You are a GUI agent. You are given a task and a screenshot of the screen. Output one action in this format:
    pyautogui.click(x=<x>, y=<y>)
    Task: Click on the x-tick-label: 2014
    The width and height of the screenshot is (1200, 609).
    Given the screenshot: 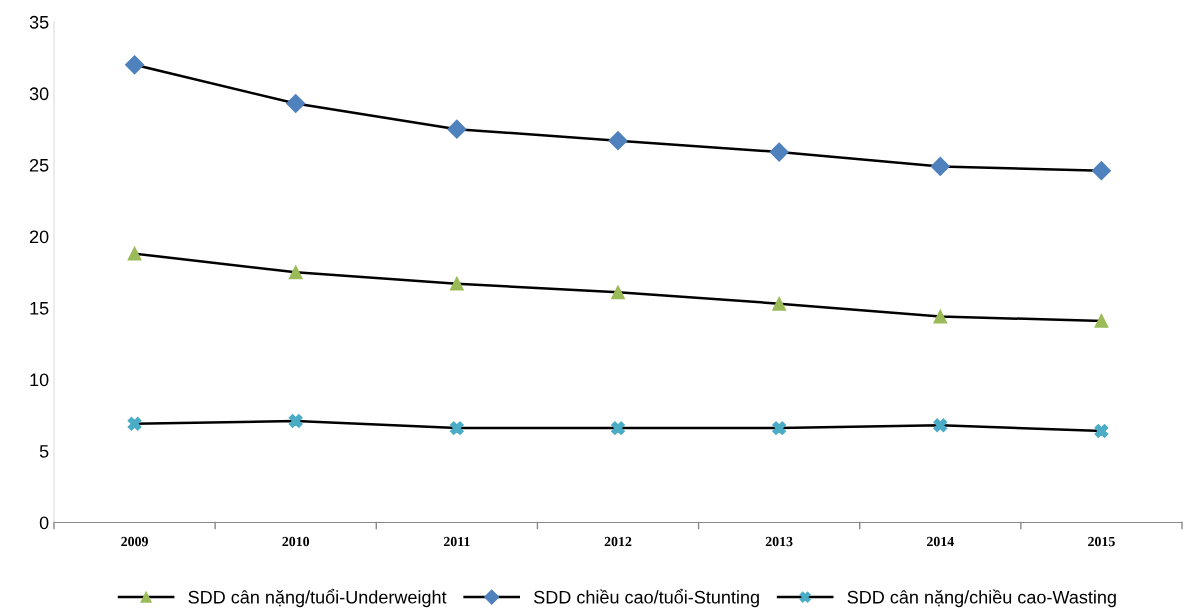 What is the action you would take?
    pyautogui.click(x=940, y=541)
    